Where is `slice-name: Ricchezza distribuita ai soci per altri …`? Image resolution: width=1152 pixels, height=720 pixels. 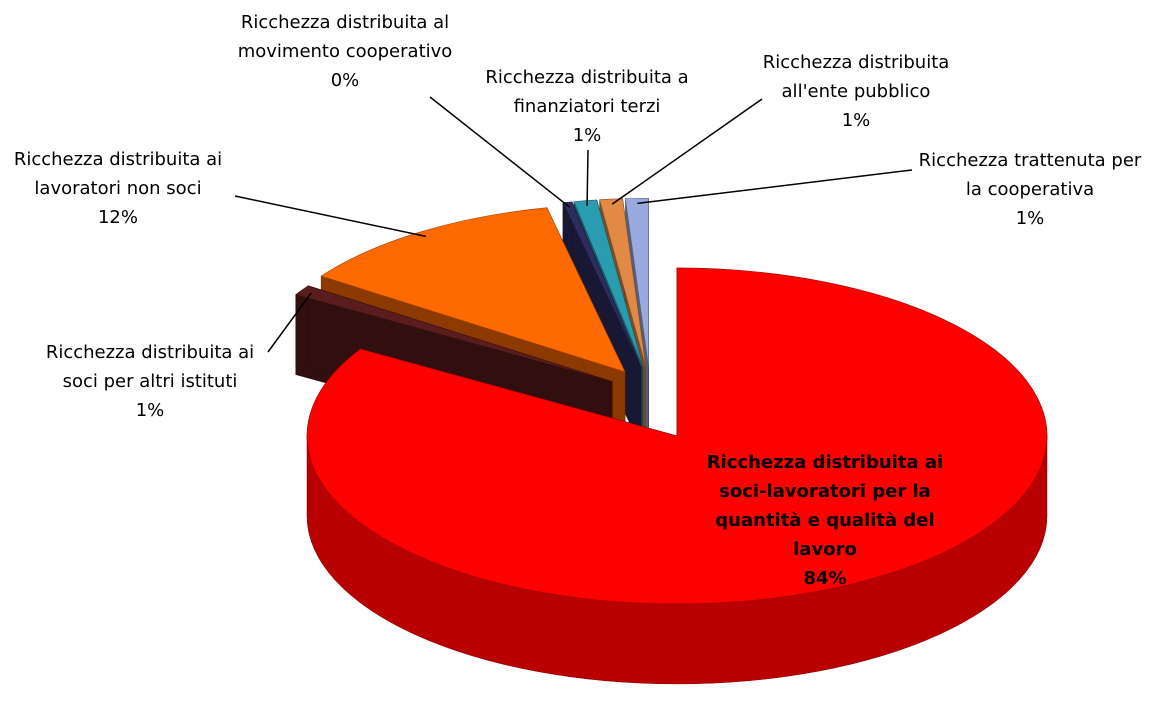 slice-name: Ricchezza distribuita ai soci per altri … is located at coordinates (150, 367).